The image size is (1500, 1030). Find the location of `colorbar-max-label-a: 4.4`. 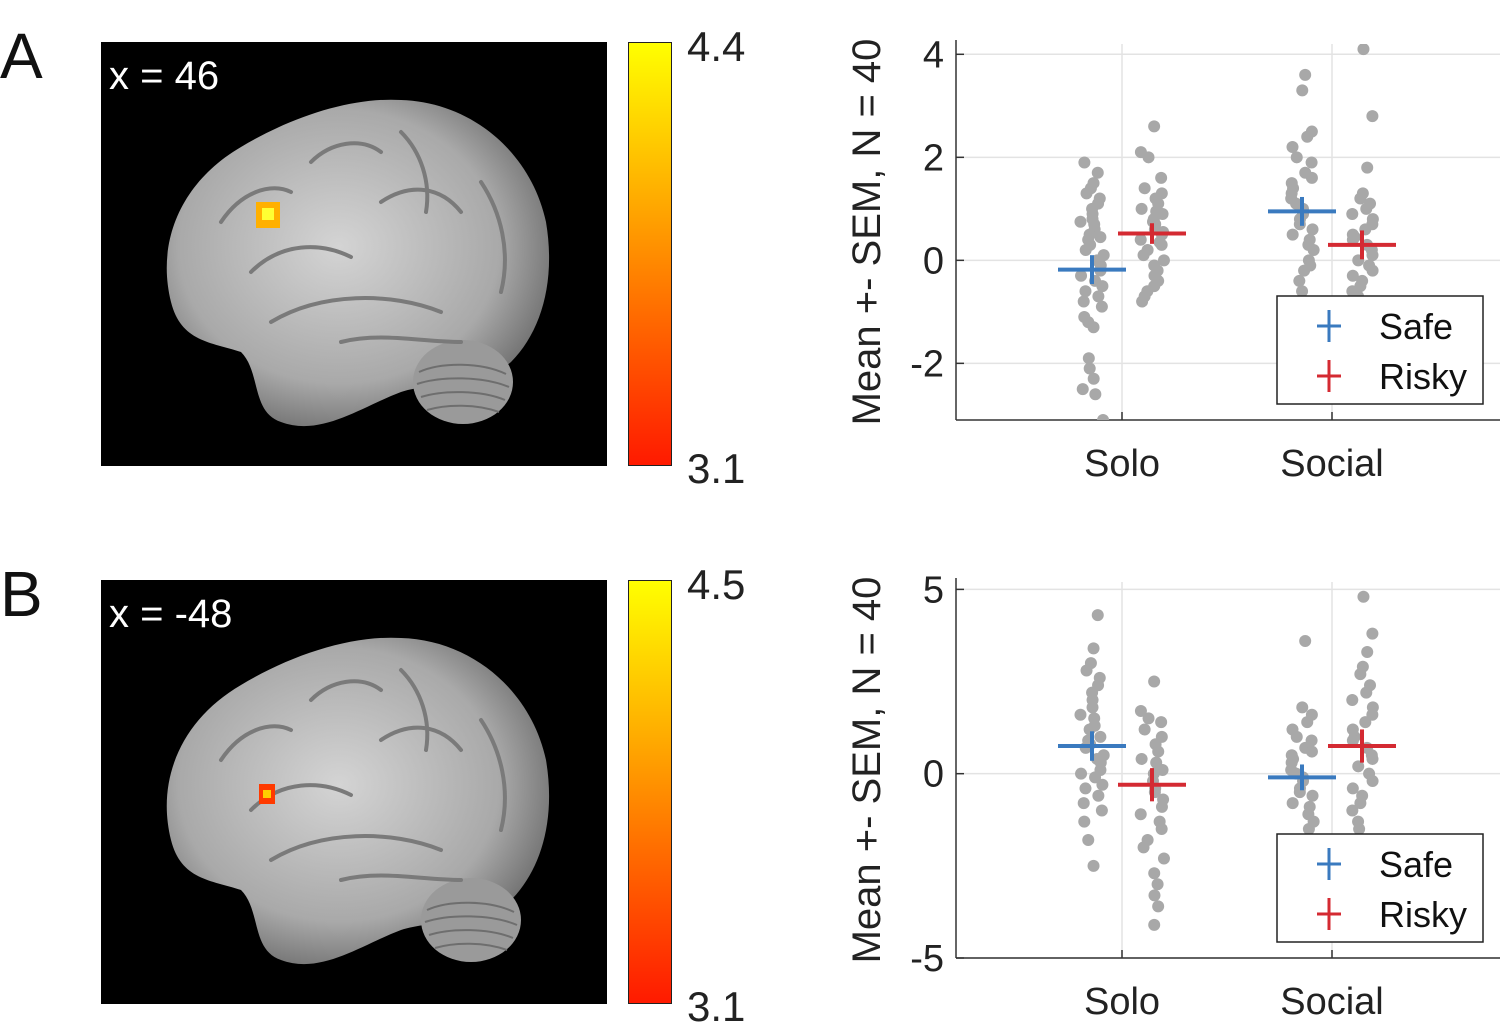

colorbar-max-label-a: 4.4 is located at coordinates (716, 46).